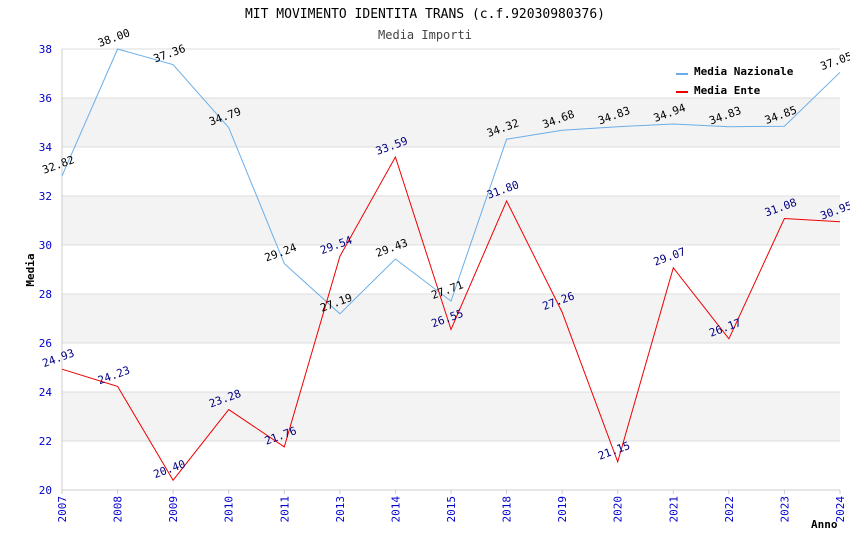  I want to click on y-tick-label: 24, so click(46, 392).